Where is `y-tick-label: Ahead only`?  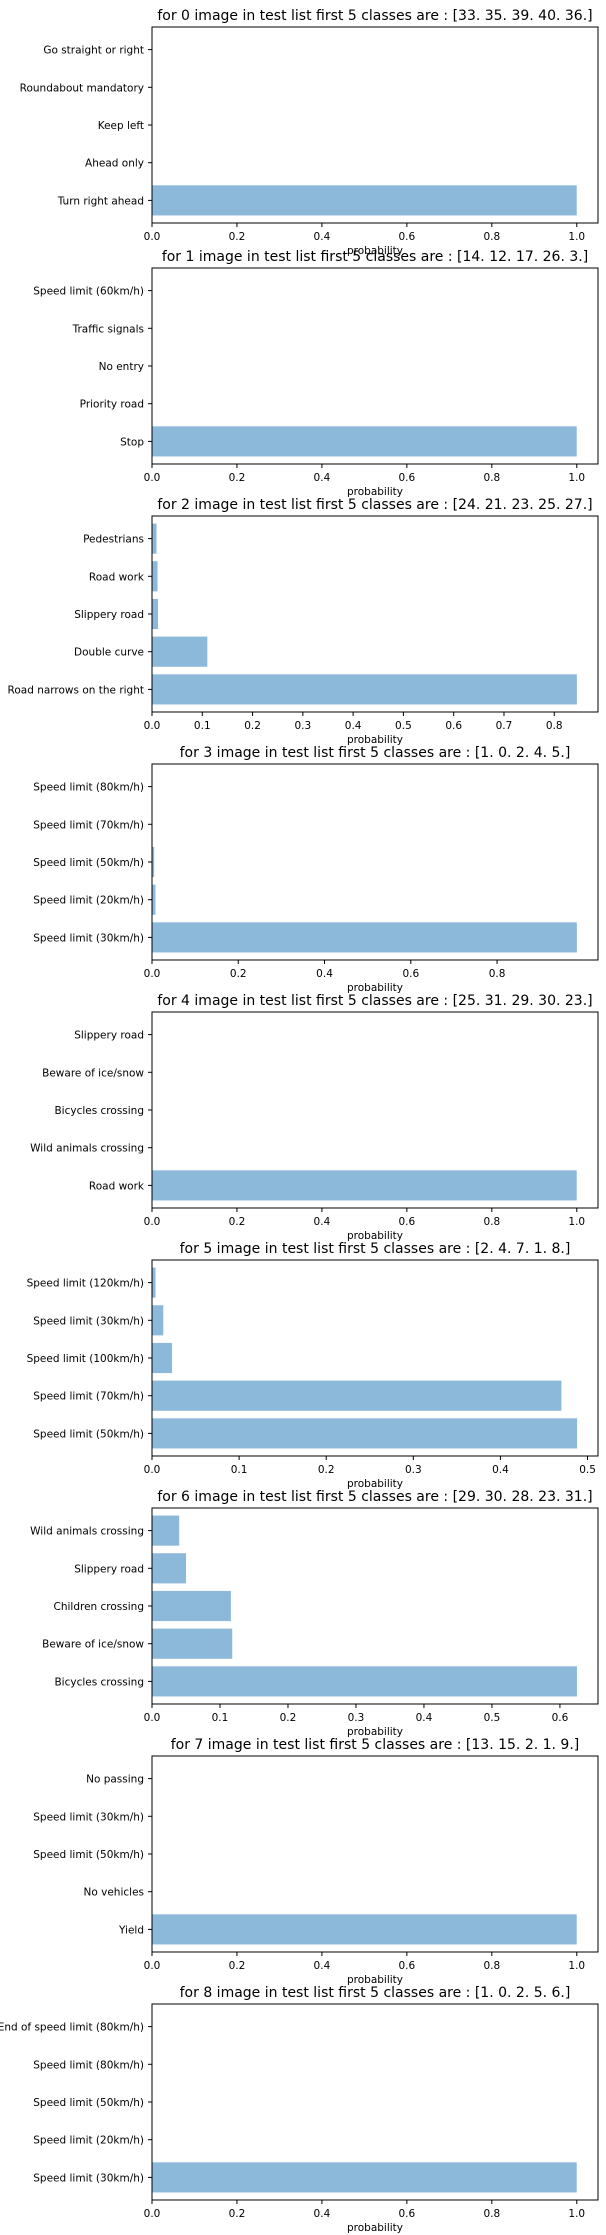
y-tick-label: Ahead only is located at coordinates (114, 164).